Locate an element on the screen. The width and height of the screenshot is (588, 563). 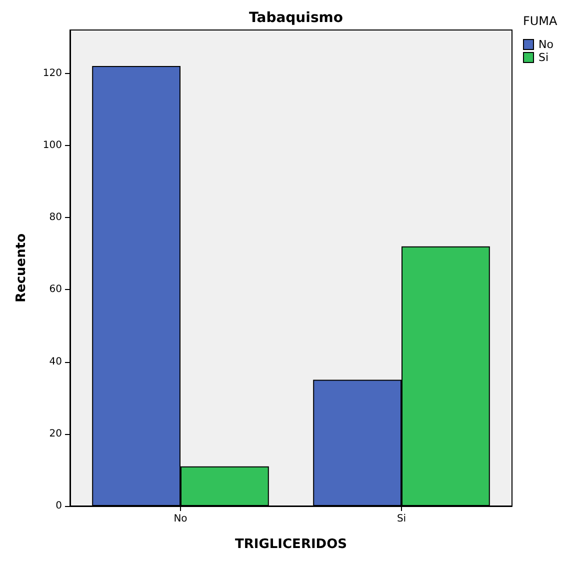
chart-title: Tabaquismo is located at coordinates (296, 18).